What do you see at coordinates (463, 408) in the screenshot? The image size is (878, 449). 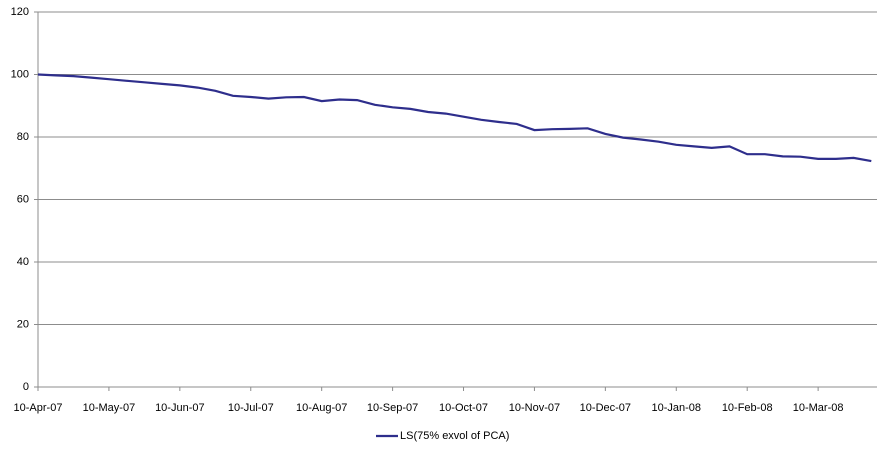 I see `x-tick-label: 10-Oct-07` at bounding box center [463, 408].